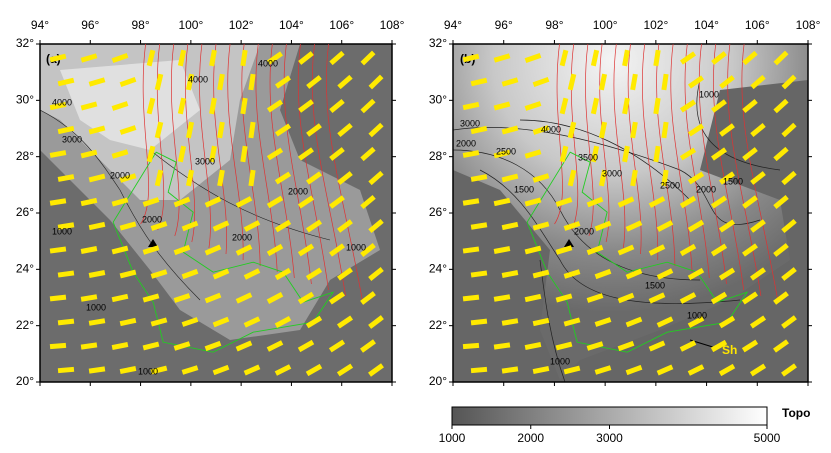 The image size is (831, 453). What do you see at coordinates (140, 25) in the screenshot?
I see `lon-tick-label: 98°` at bounding box center [140, 25].